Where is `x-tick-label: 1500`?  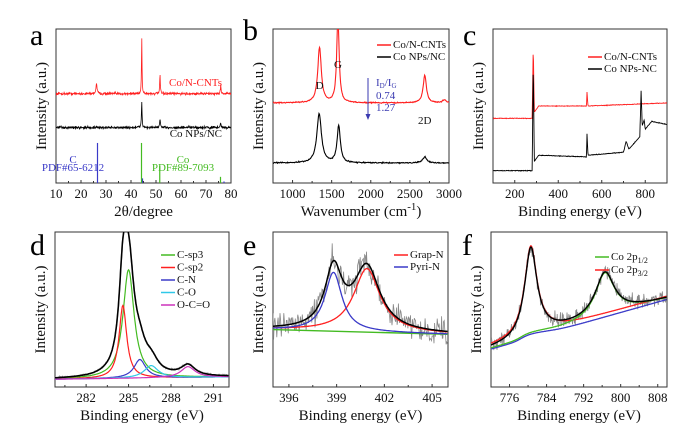 x-tick-label: 1500 is located at coordinates (332, 193).